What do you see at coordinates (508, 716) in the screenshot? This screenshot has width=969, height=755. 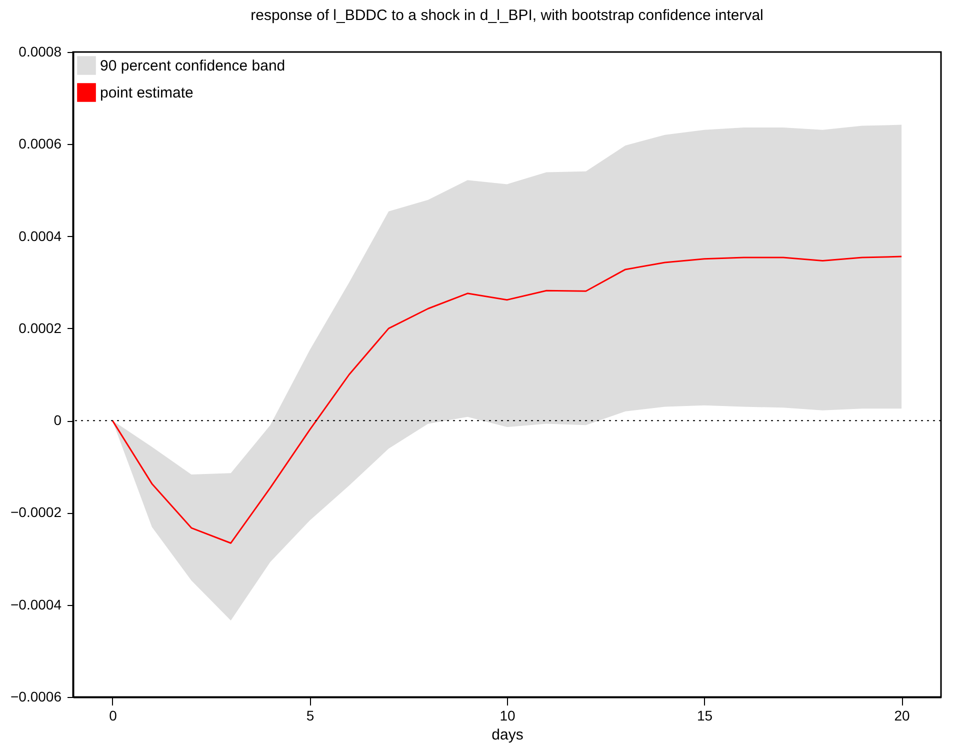 I see `x-tick-label: 10` at bounding box center [508, 716].